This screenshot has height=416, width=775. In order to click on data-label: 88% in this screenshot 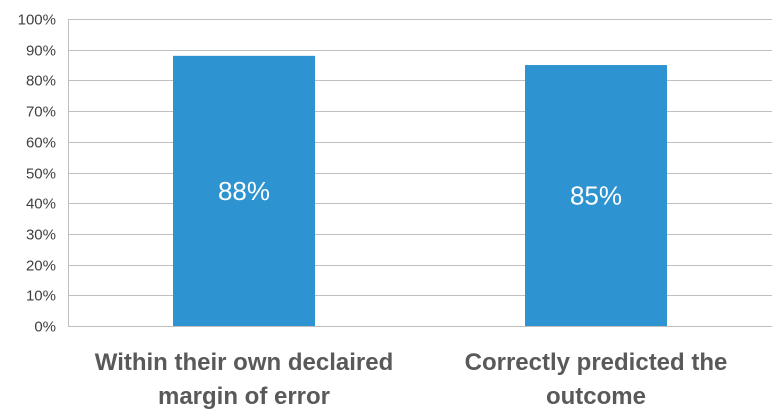, I will do `click(244, 191)`.